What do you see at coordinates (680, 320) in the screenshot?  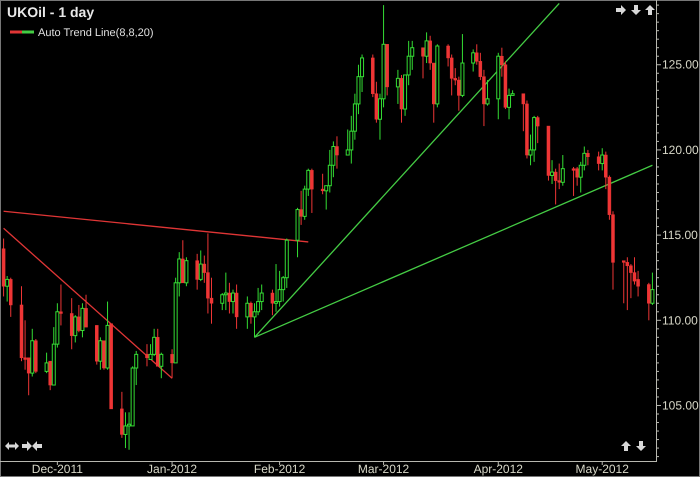 I see `y-tick-label: 110.00` at bounding box center [680, 320].